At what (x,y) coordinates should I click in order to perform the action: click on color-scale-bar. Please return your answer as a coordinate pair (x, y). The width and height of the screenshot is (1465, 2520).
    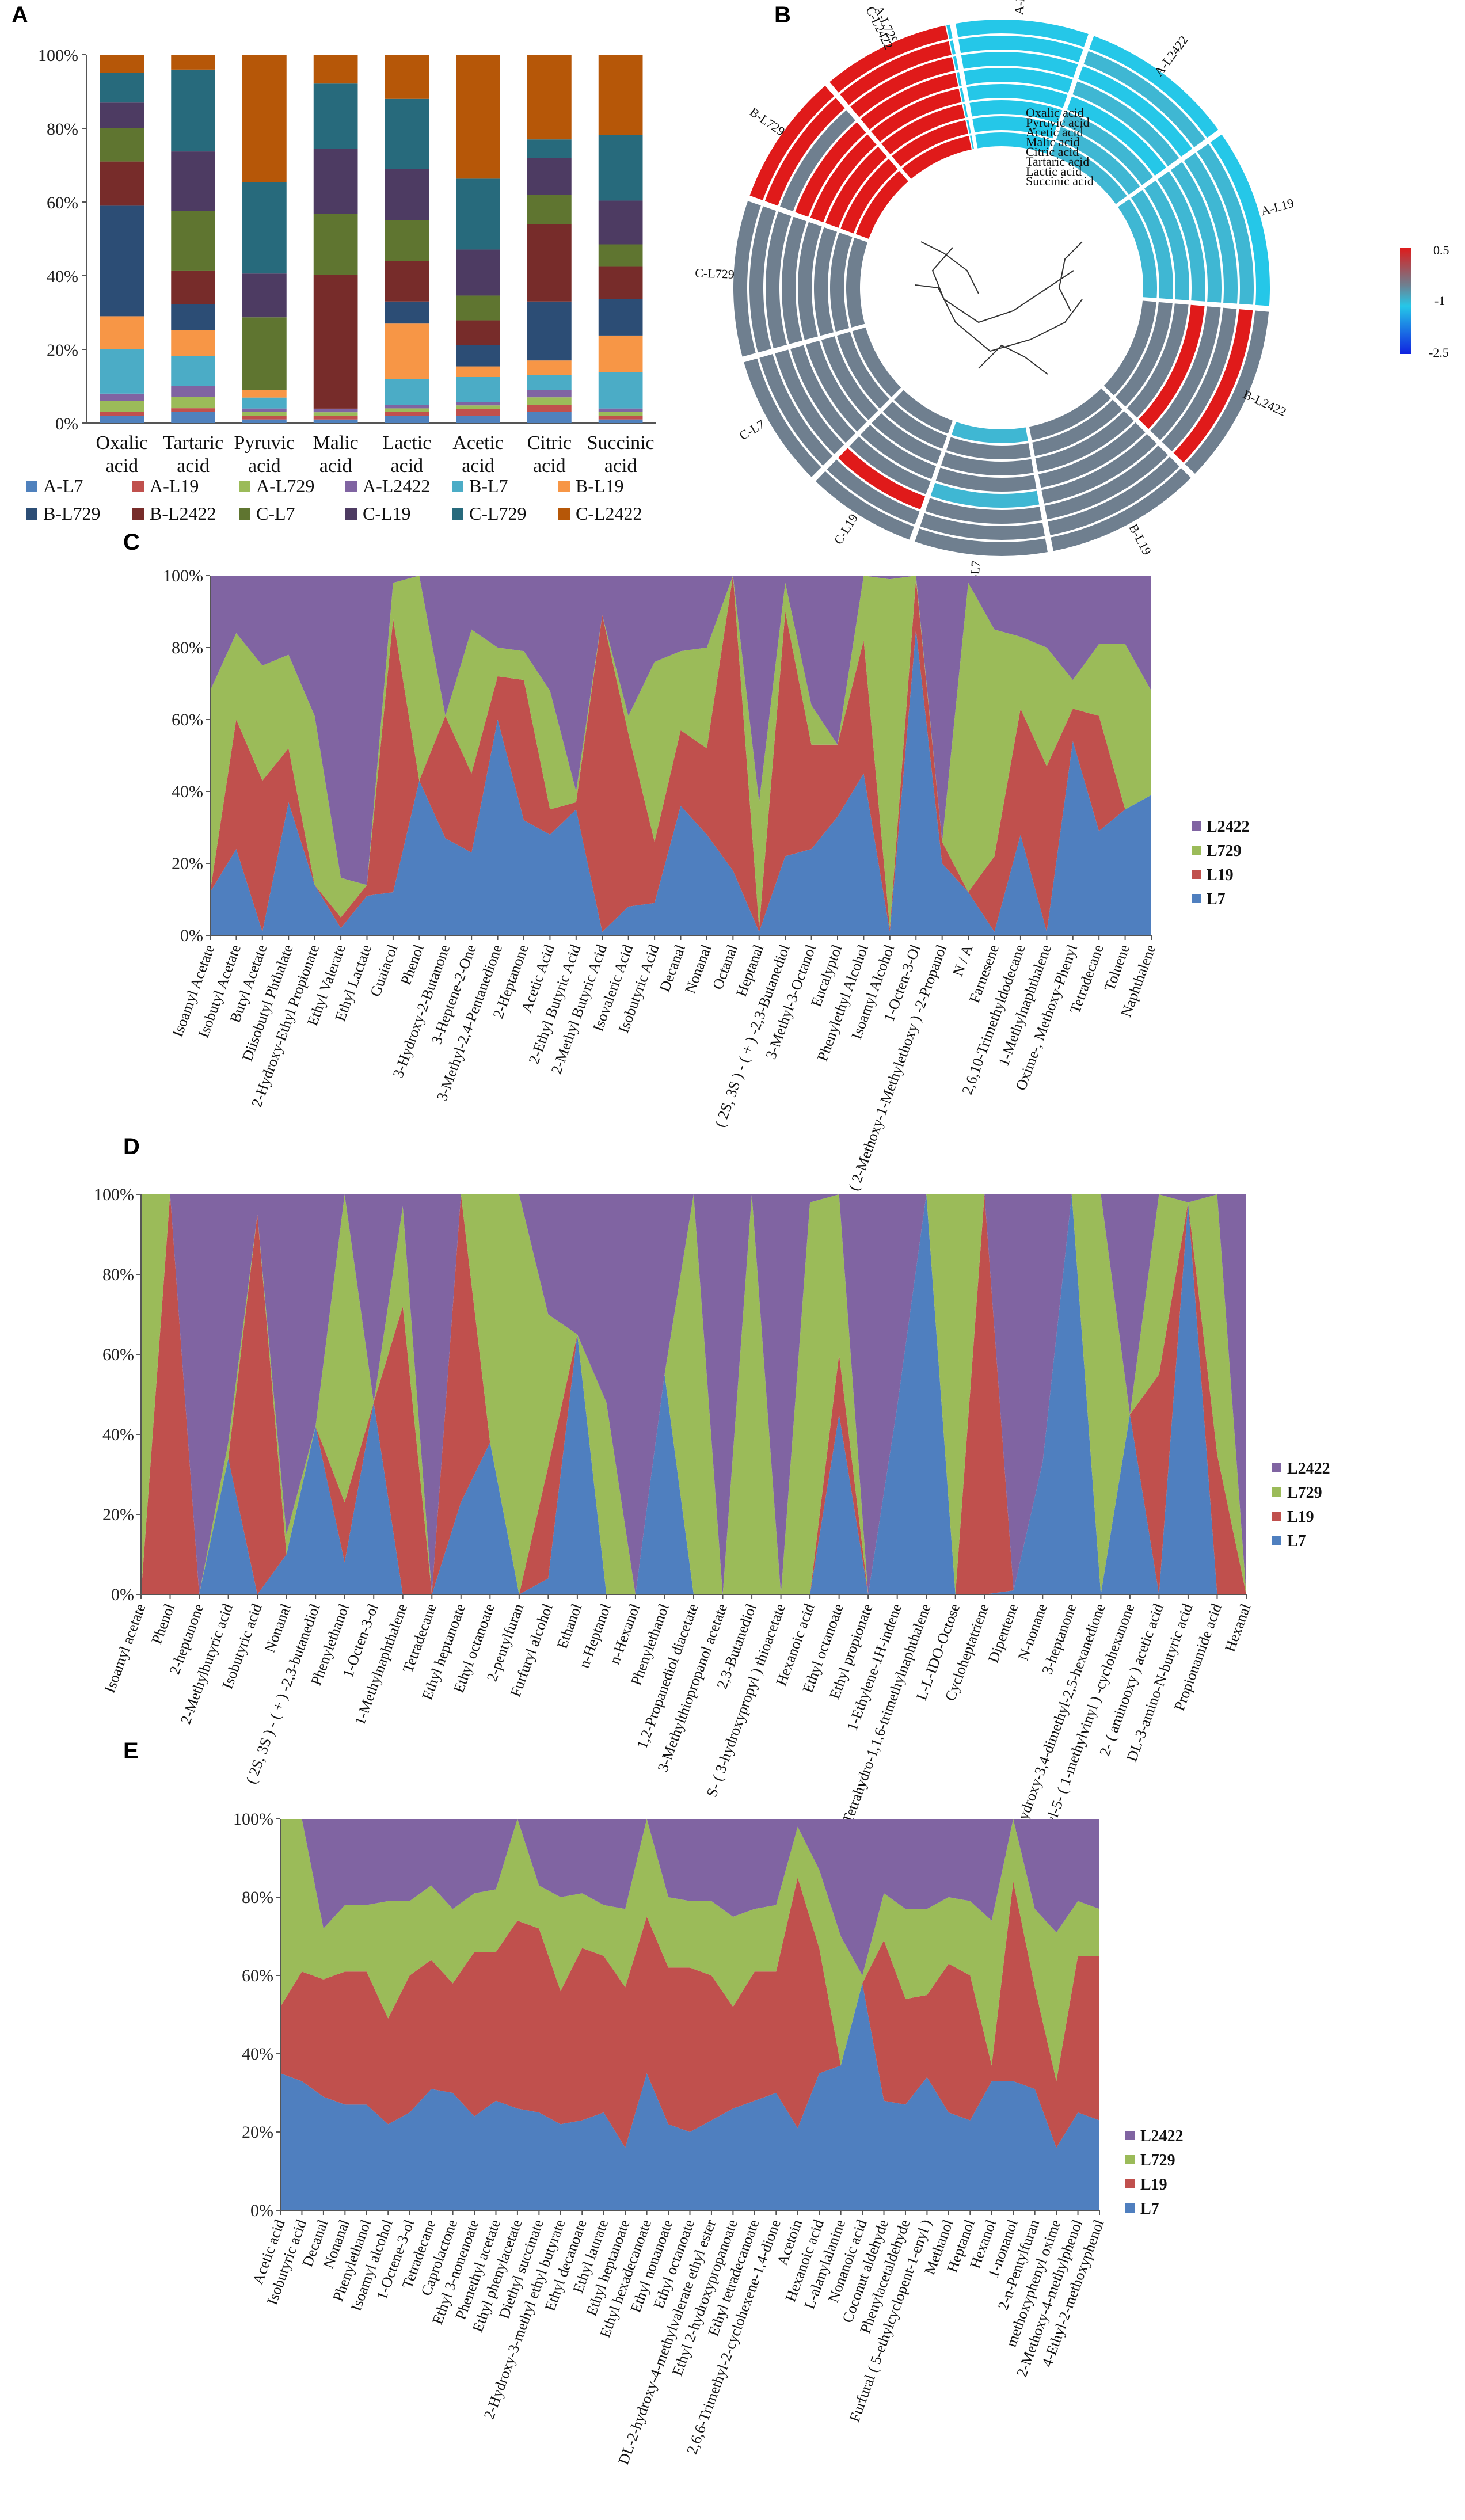
    Looking at the image, I should click on (1405, 301).